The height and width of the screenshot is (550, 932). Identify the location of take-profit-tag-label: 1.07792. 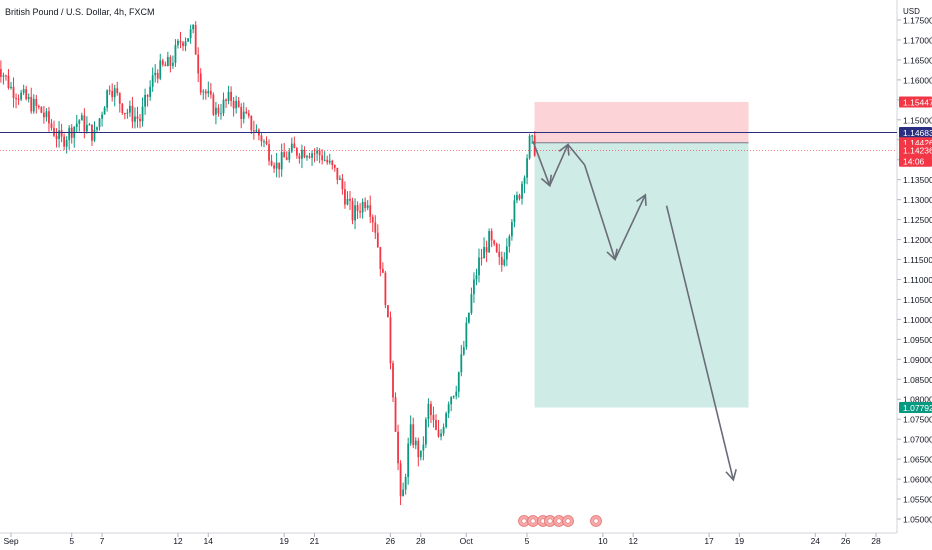
(917, 408).